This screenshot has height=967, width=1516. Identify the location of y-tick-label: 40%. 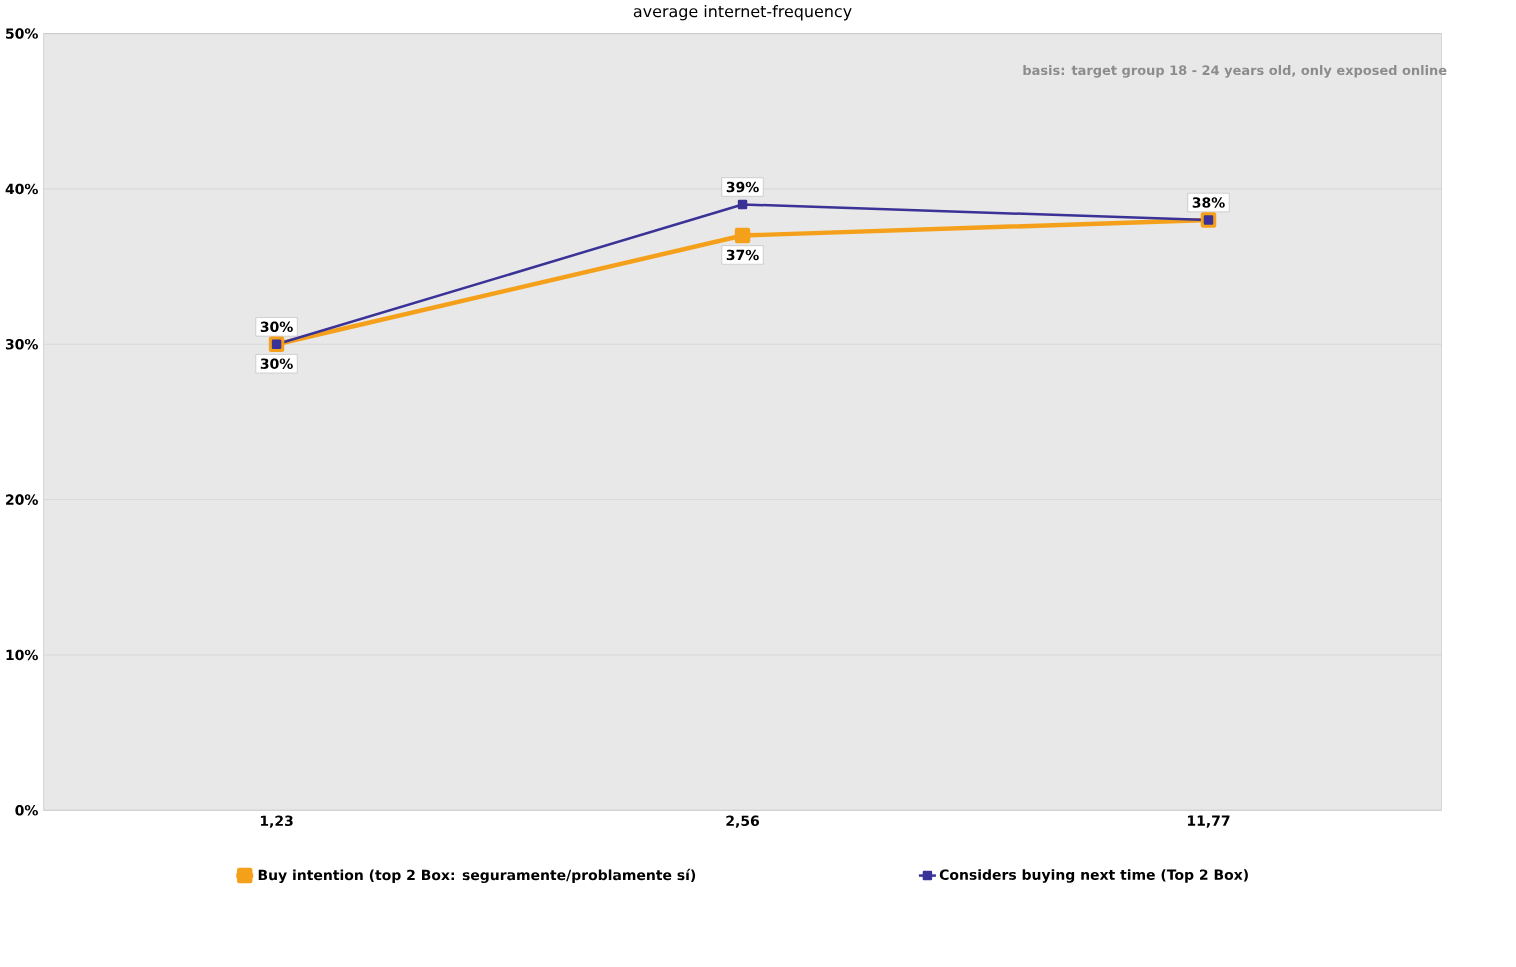
(21, 189).